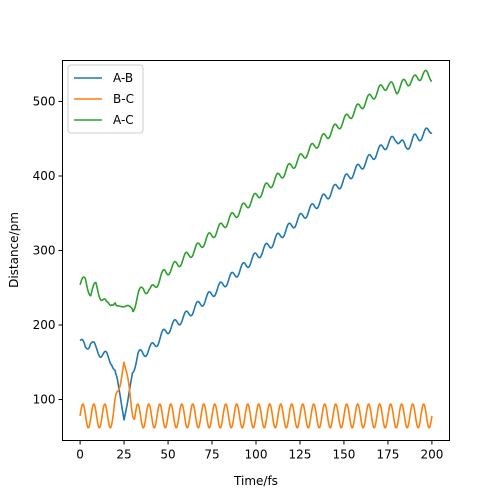 This screenshot has width=500, height=500. Describe the element at coordinates (44, 176) in the screenshot. I see `y-tick-label: 400` at that location.